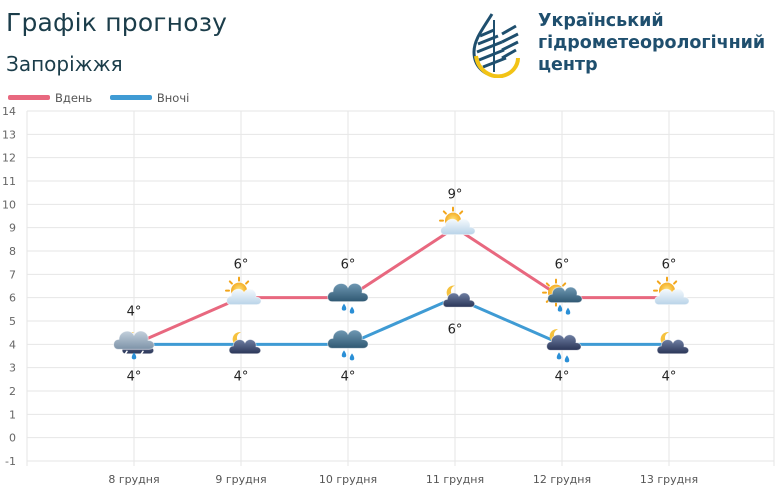 This screenshot has height=499, width=777. Describe the element at coordinates (74, 97) in the screenshot. I see `legend-label-day: Вдень` at that location.